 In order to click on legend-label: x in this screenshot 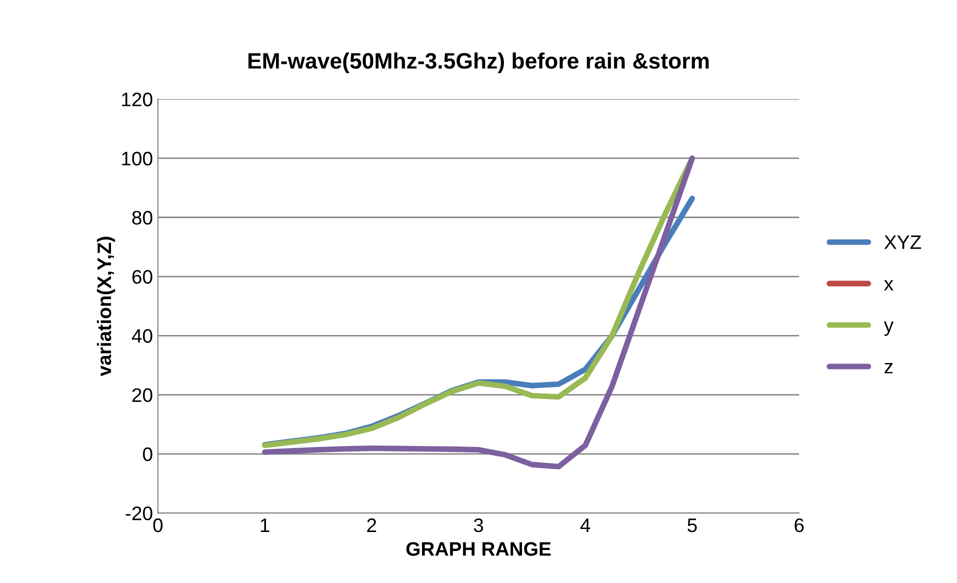, I will do `click(889, 285)`.